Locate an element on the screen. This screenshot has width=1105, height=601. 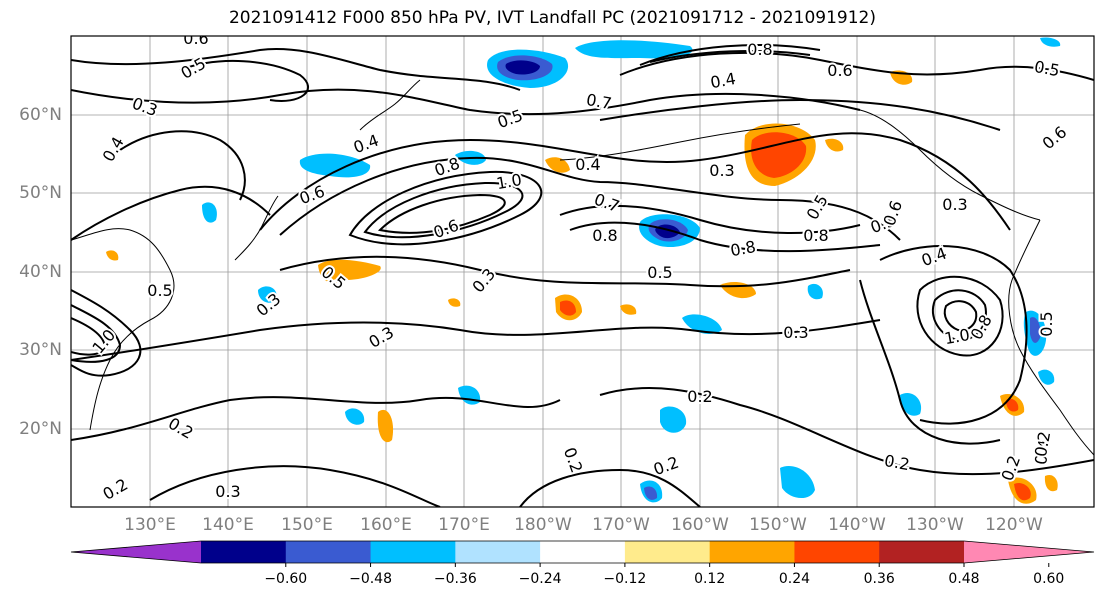
latitude-label: 60°N is located at coordinates (40, 115).